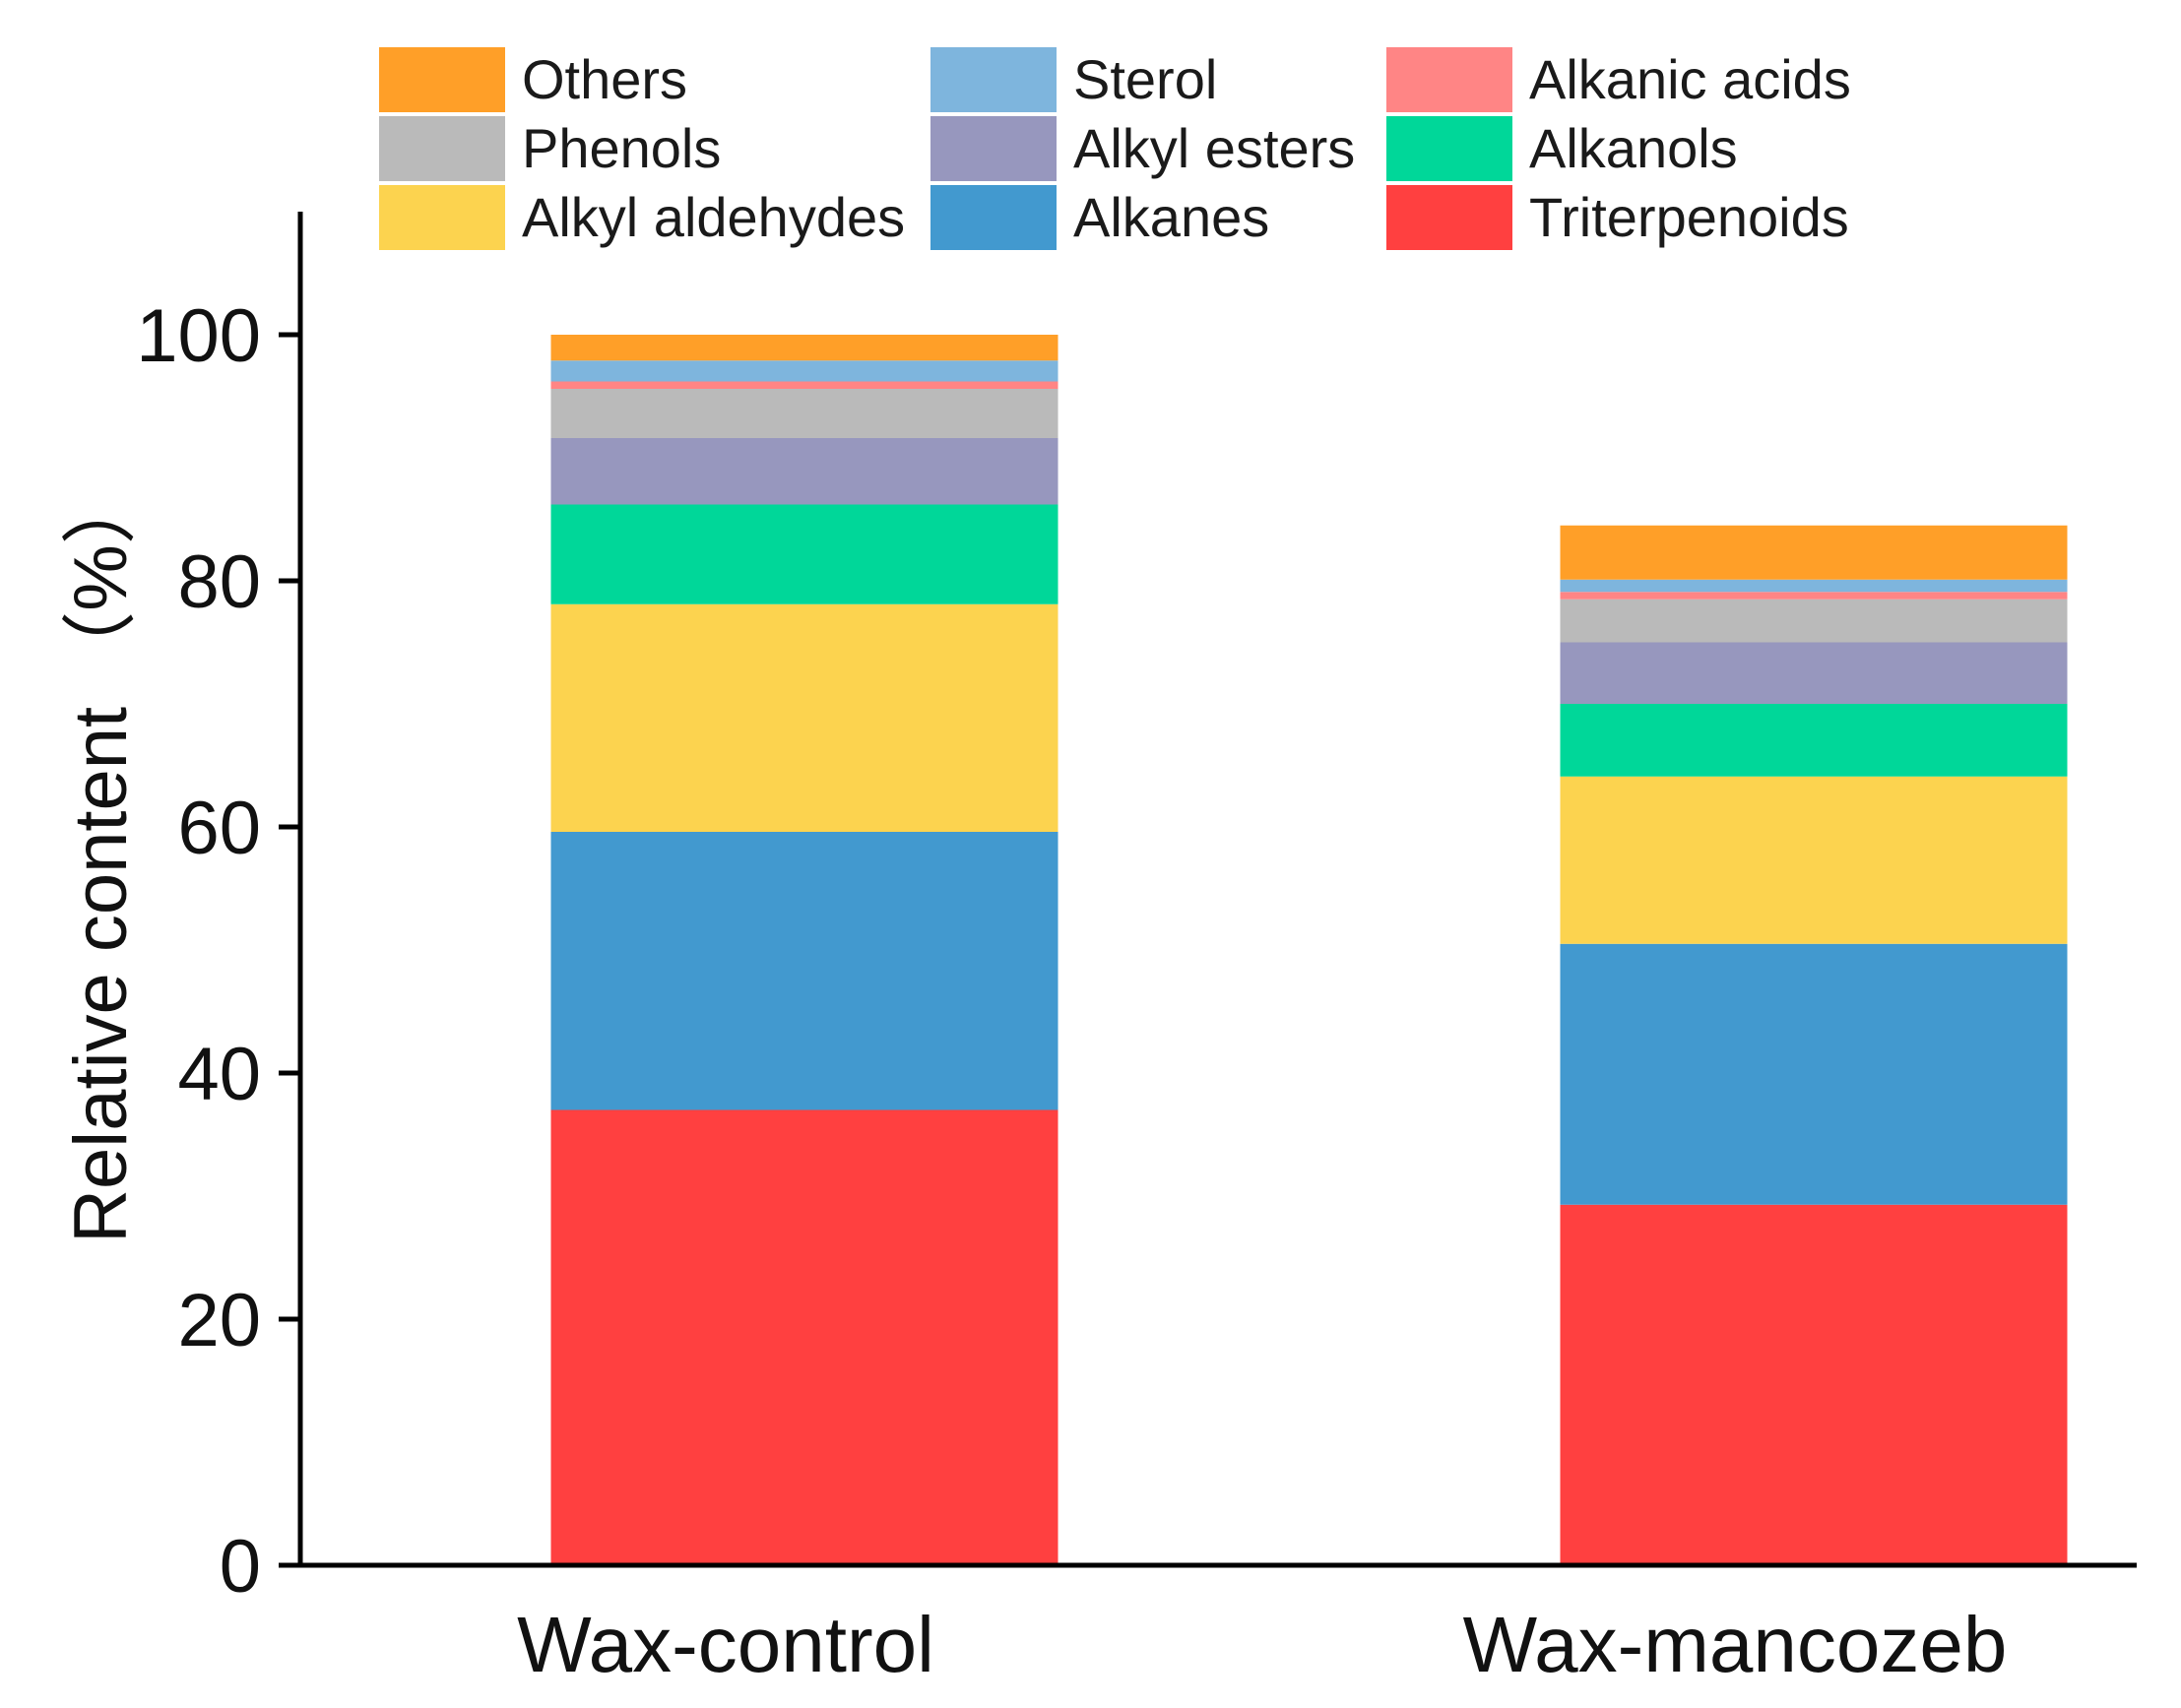  What do you see at coordinates (219, 1320) in the screenshot?
I see `y-tick-label-20: 20` at bounding box center [219, 1320].